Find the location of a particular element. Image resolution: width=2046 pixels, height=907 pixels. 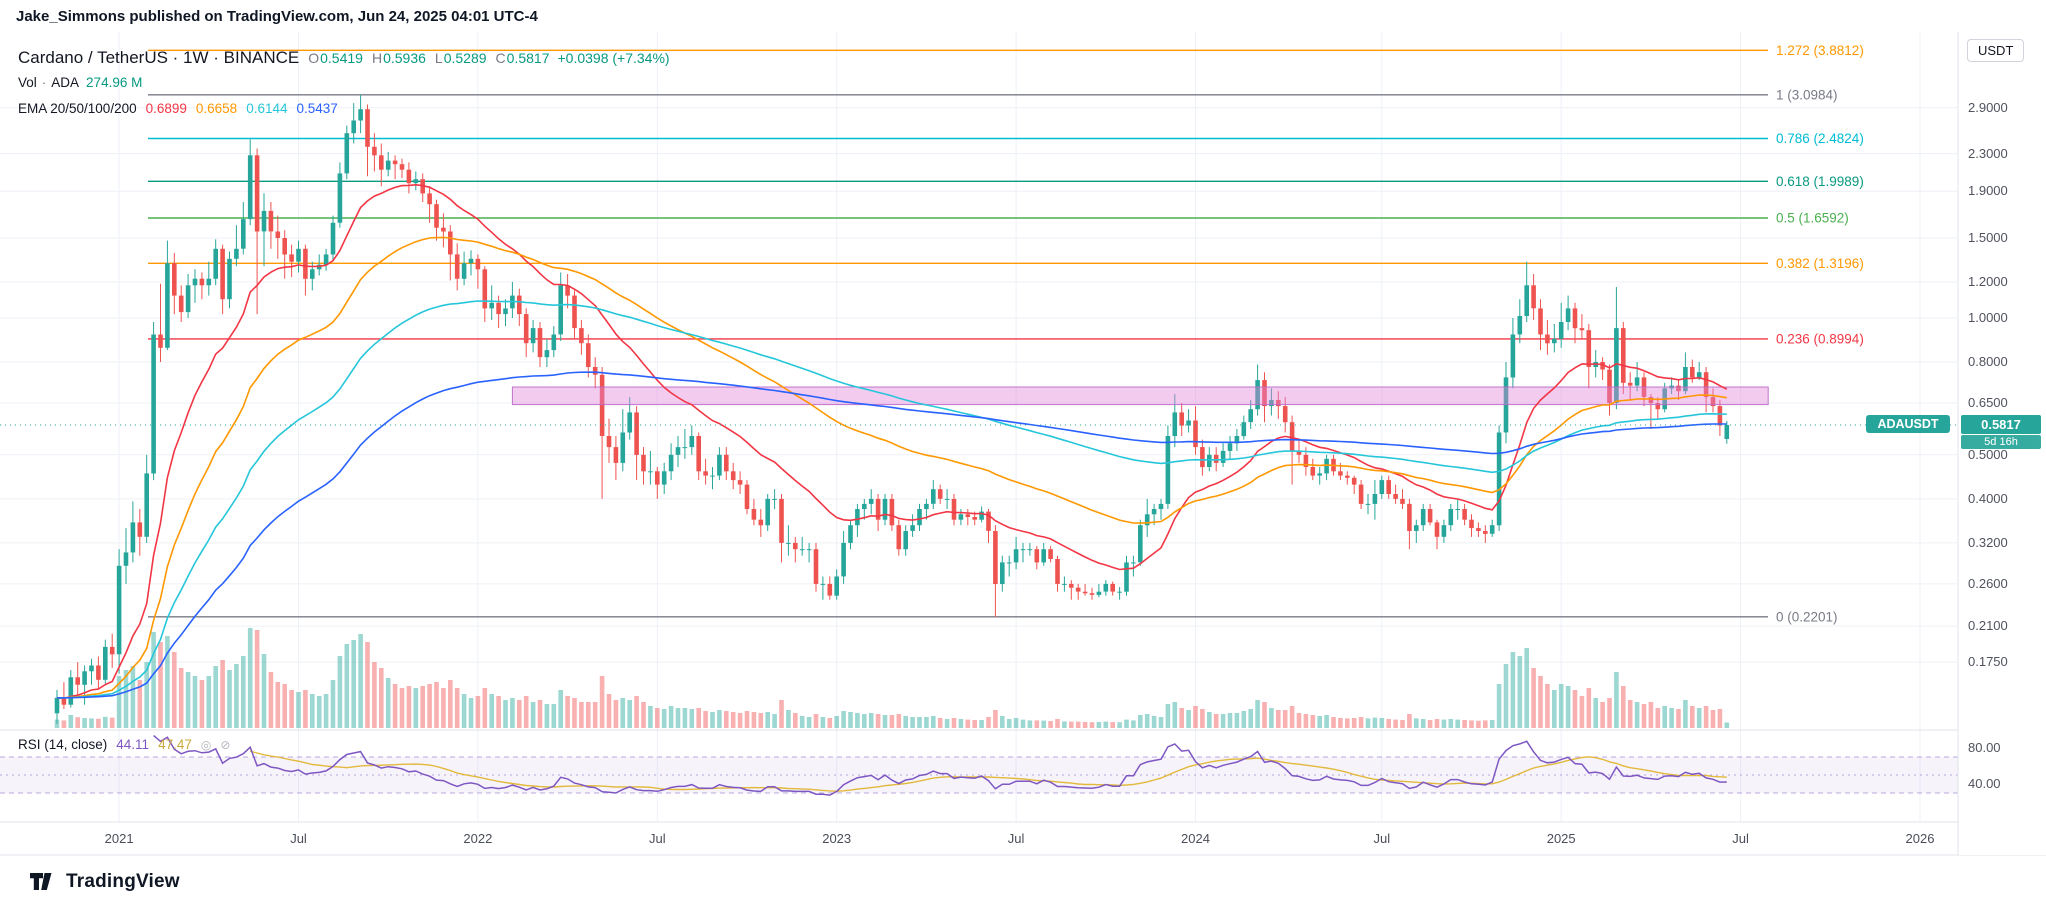

ema-label: EMA 20/50/100/200 is located at coordinates (77, 108).